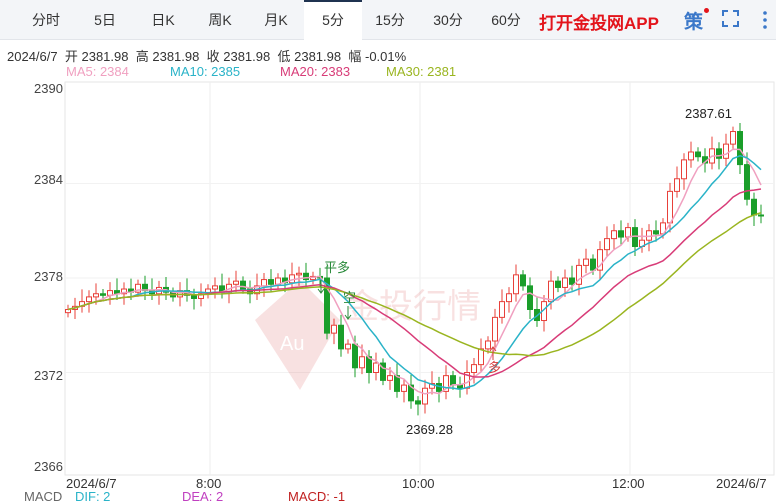 Image resolution: width=776 pixels, height=504 pixels. What do you see at coordinates (276, 19) in the screenshot?
I see `tab-monthly-k: 月K` at bounding box center [276, 19].